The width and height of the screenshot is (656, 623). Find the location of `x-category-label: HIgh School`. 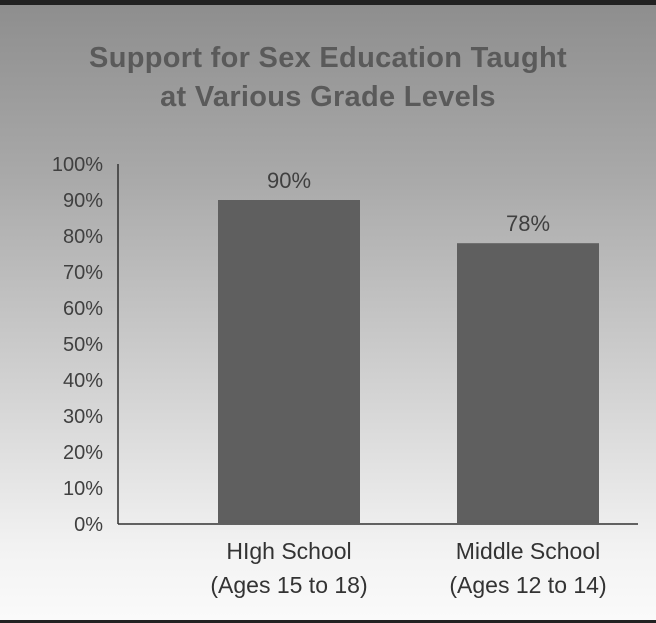

x-category-label: HIgh School is located at coordinates (288, 551).